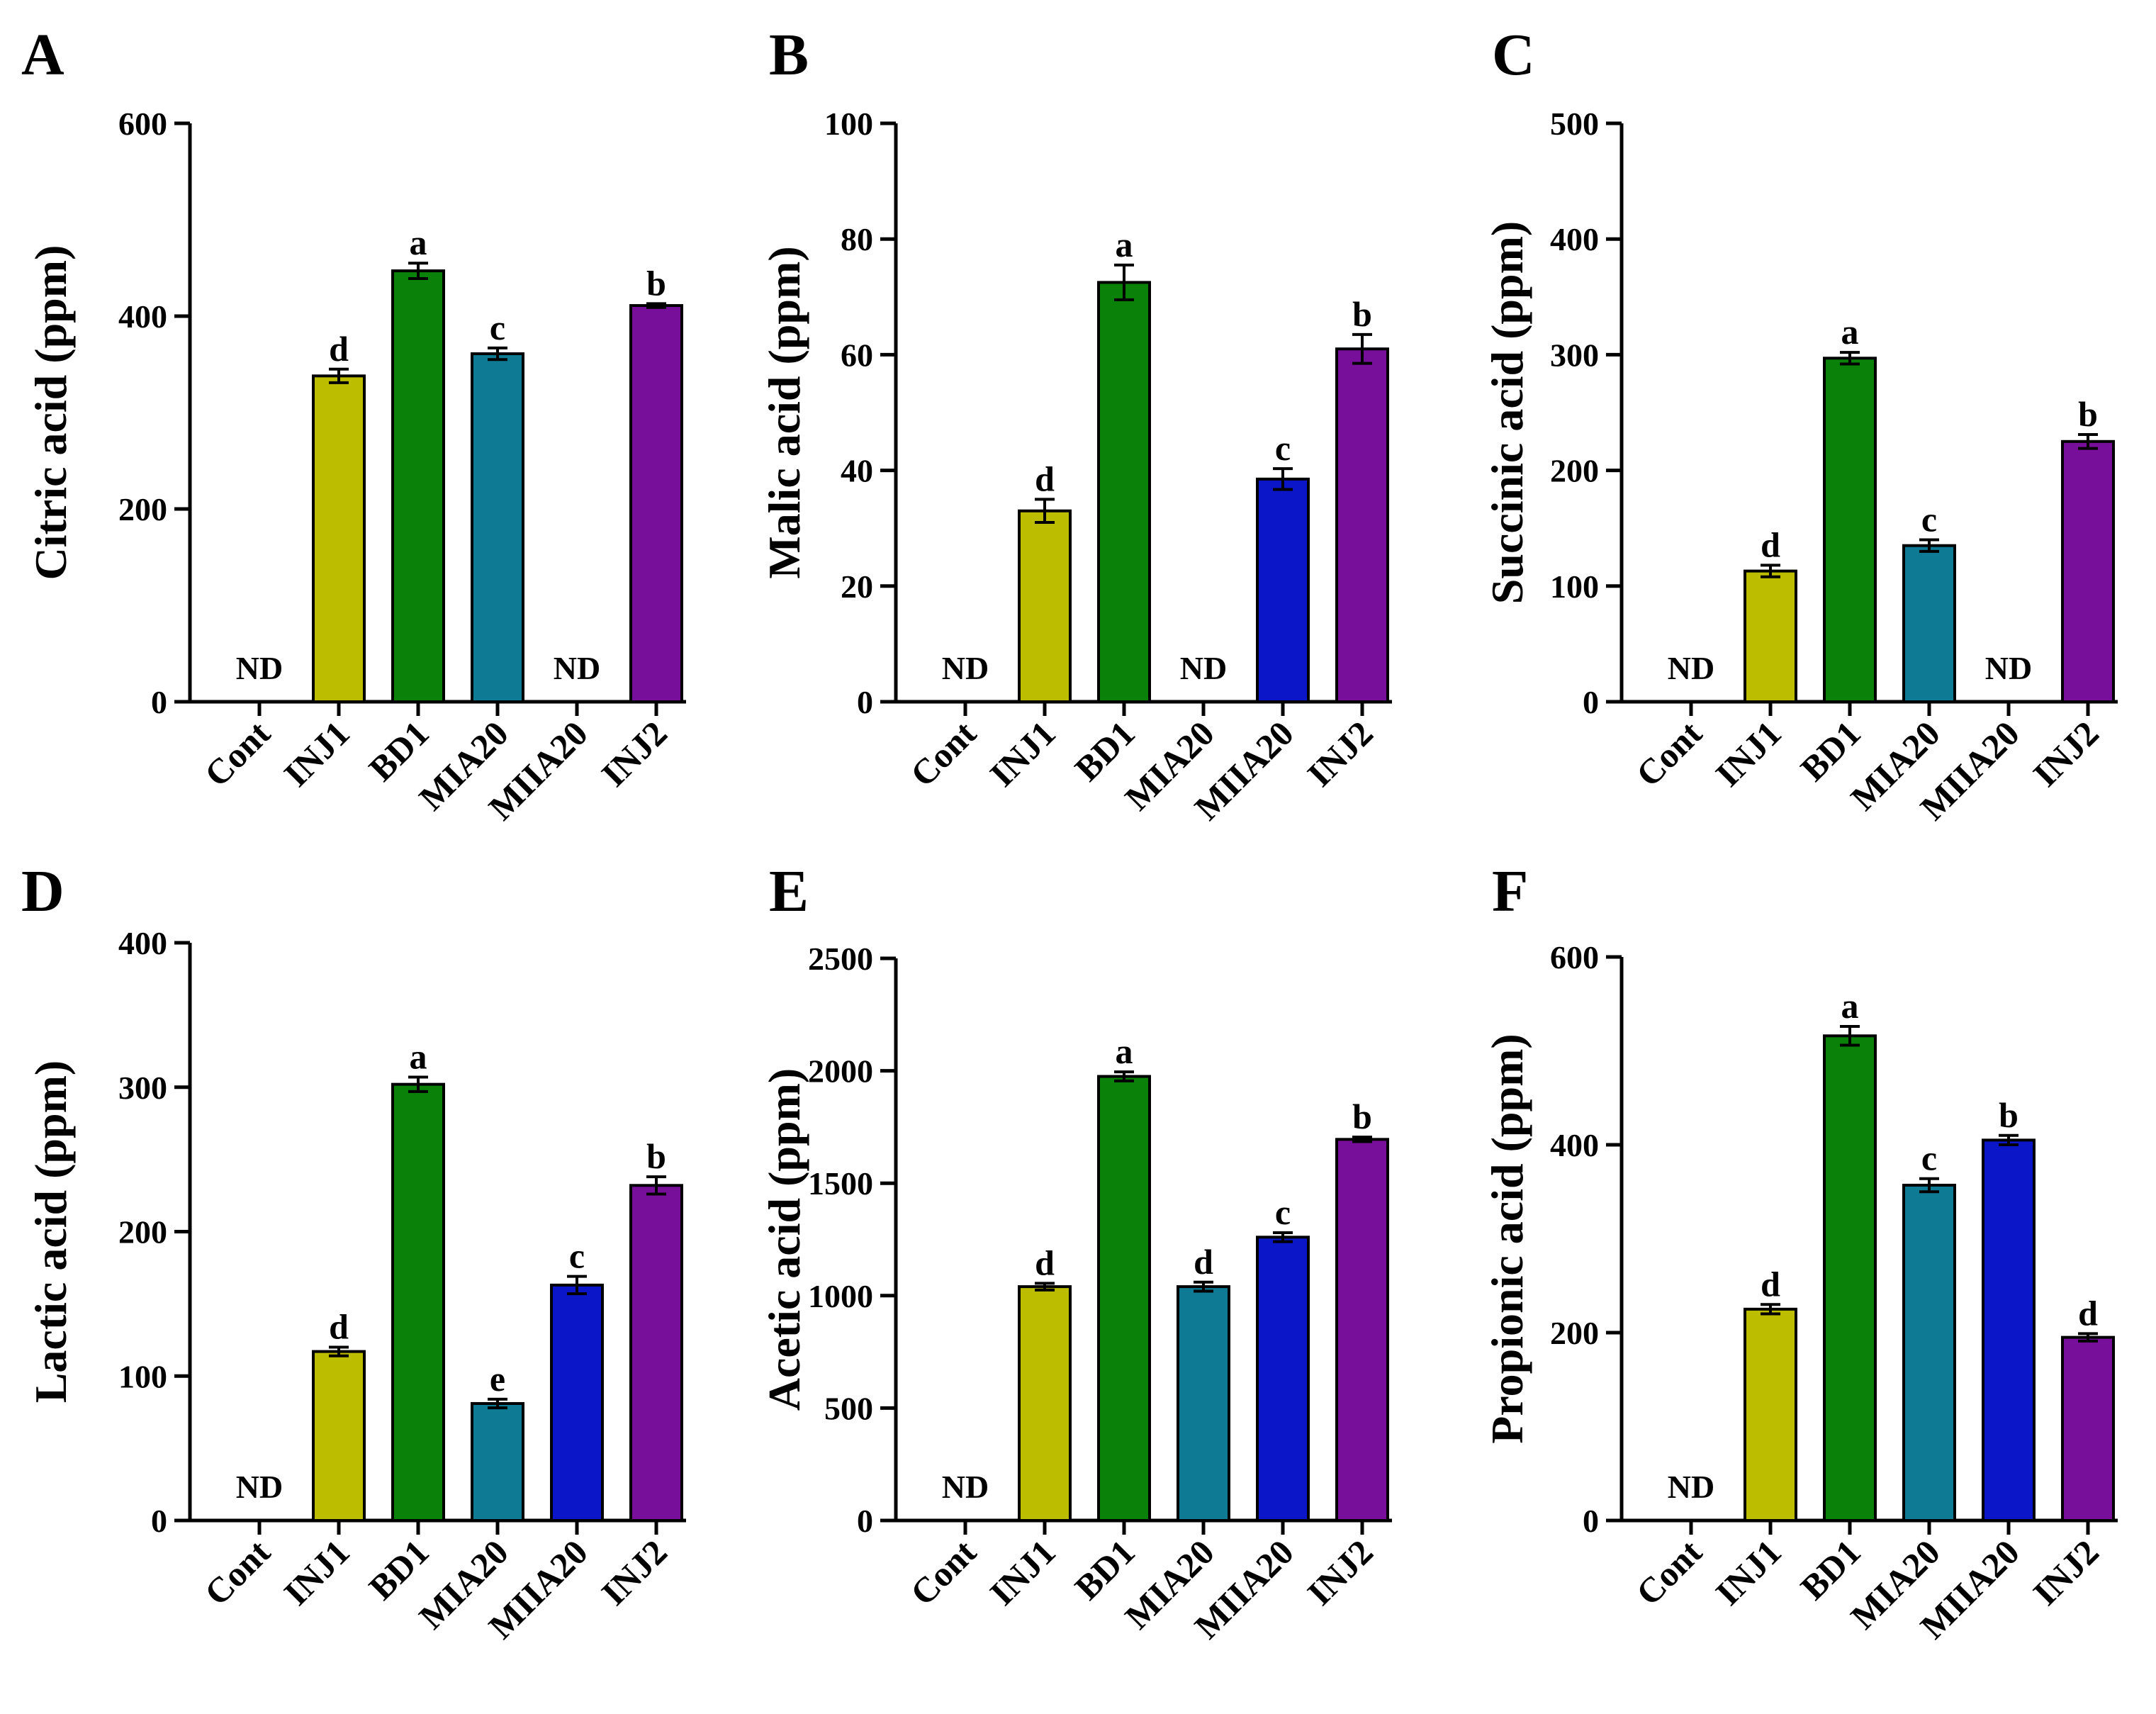 Image resolution: width=2156 pixels, height=1714 pixels. I want to click on panel-letter-b: B, so click(789, 55).